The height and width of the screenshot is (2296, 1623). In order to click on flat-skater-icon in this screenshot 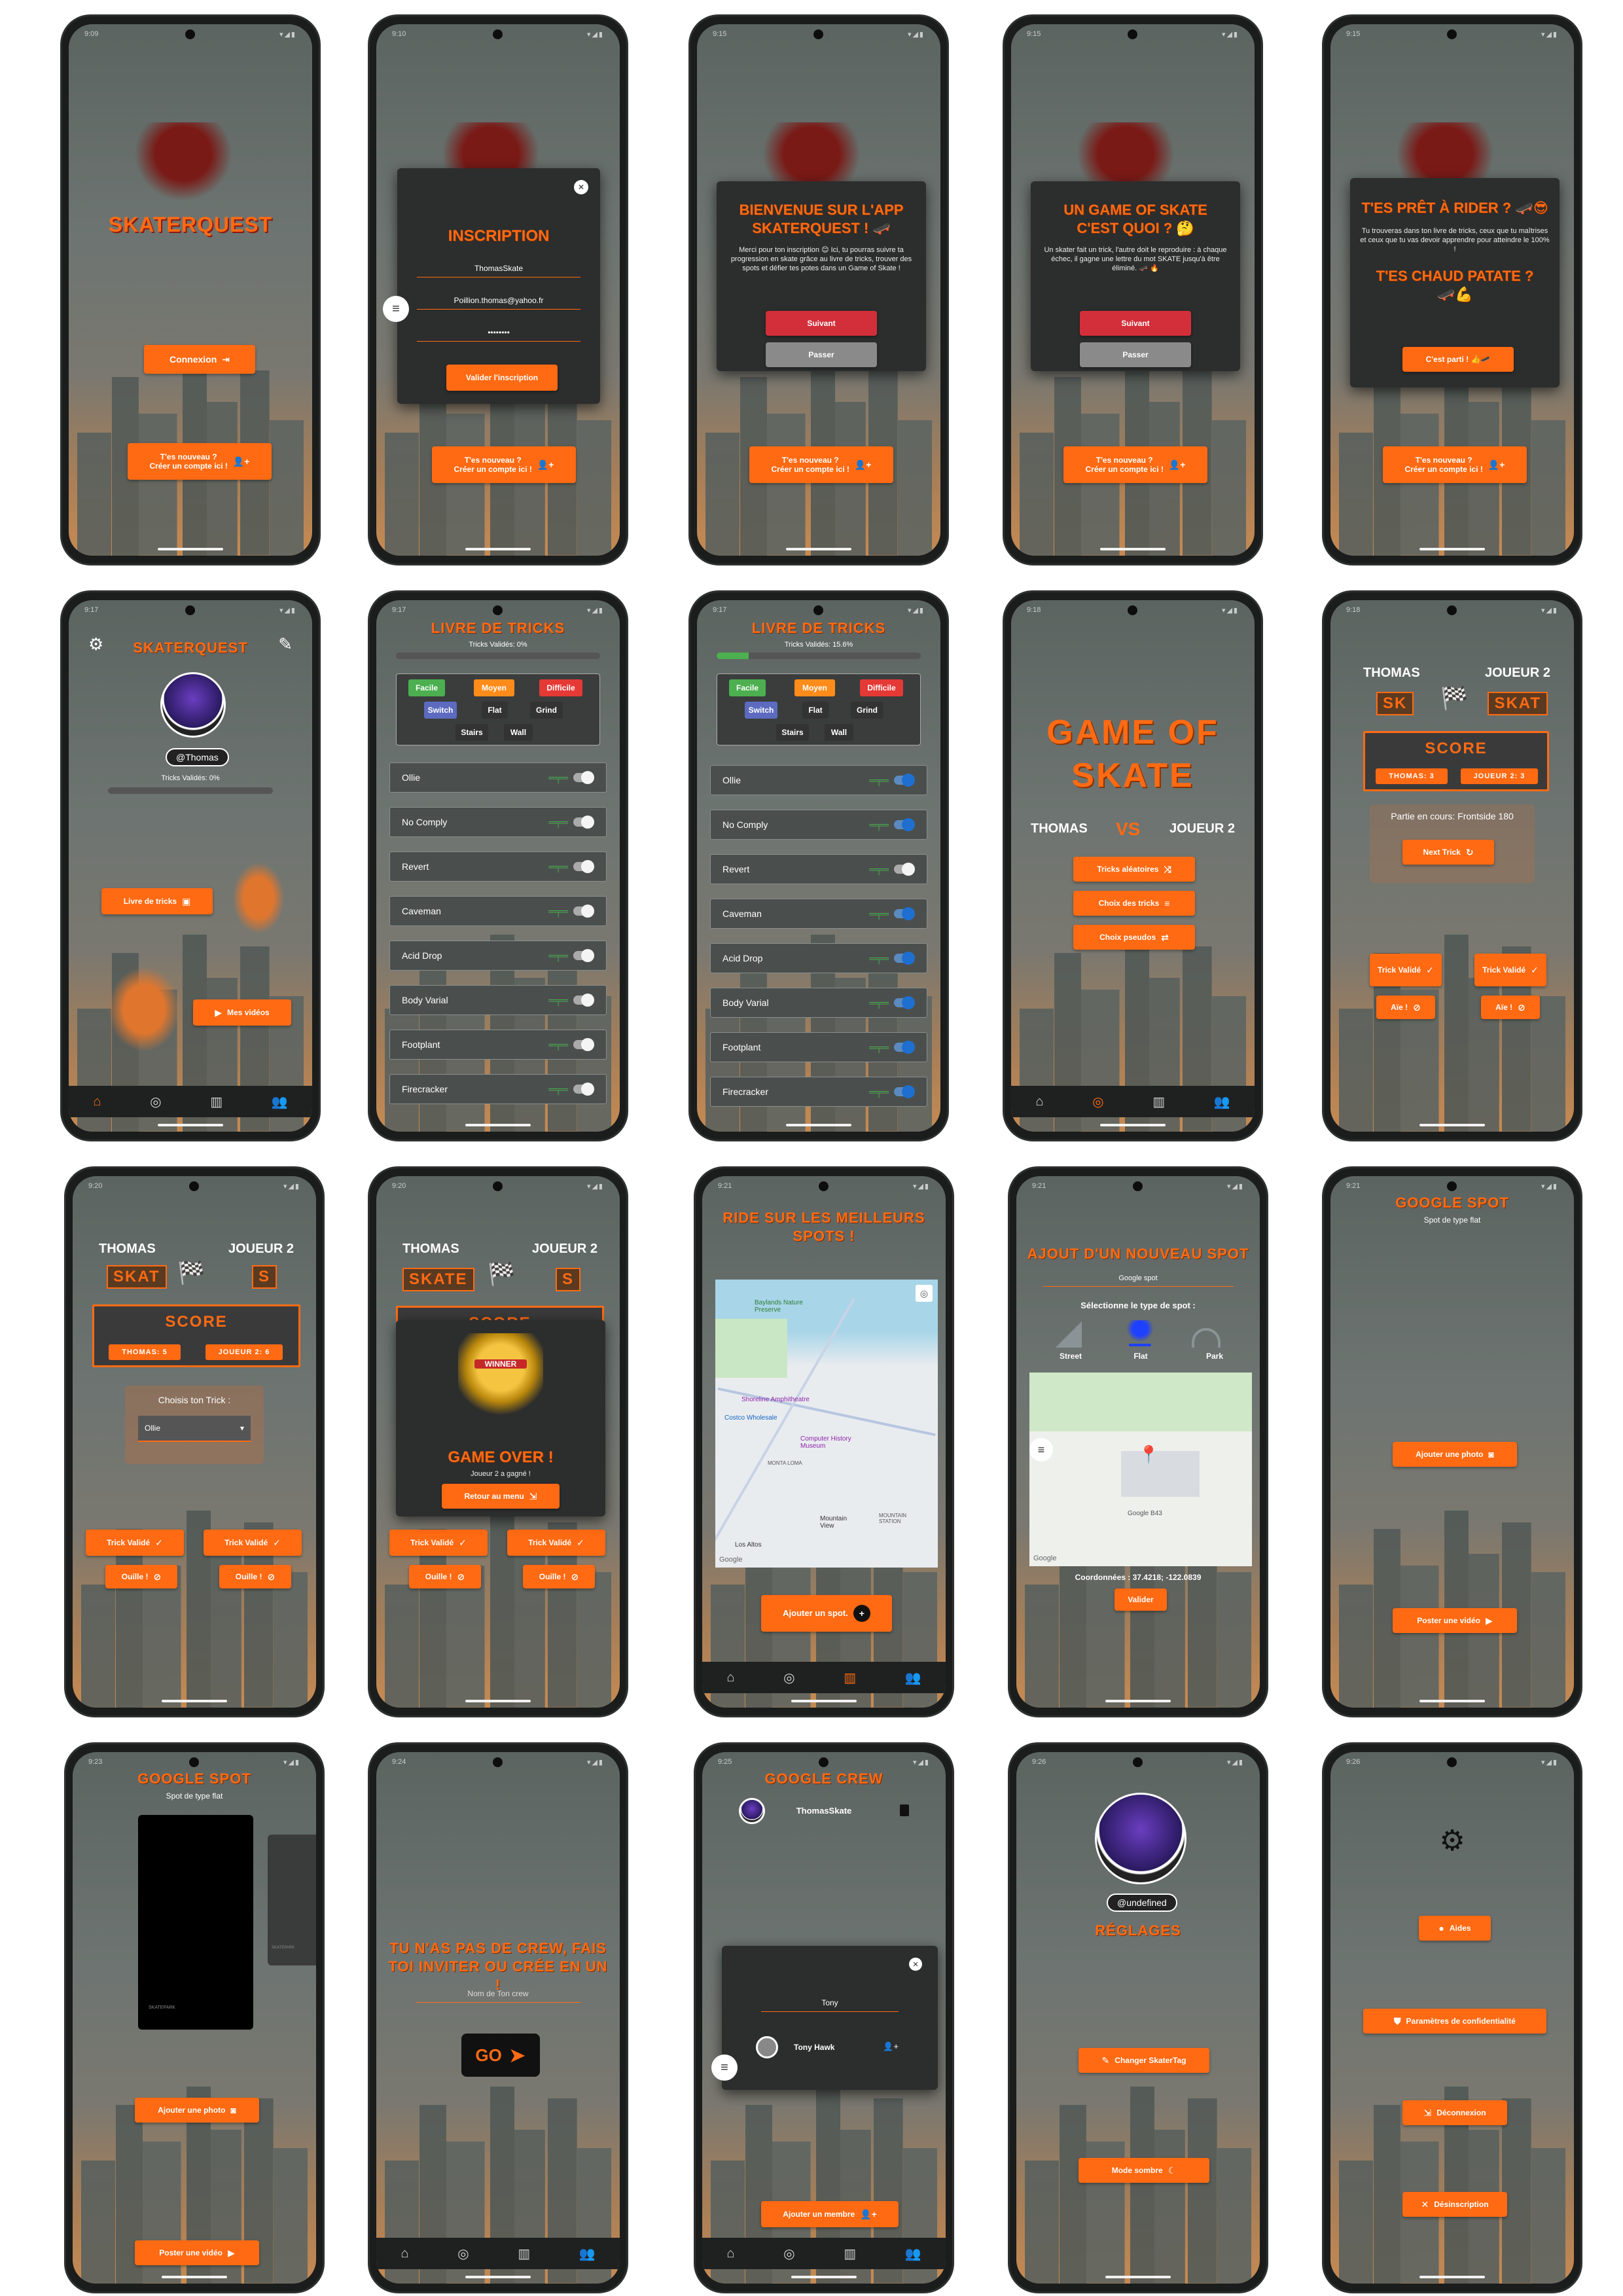, I will do `click(1140, 1334)`.